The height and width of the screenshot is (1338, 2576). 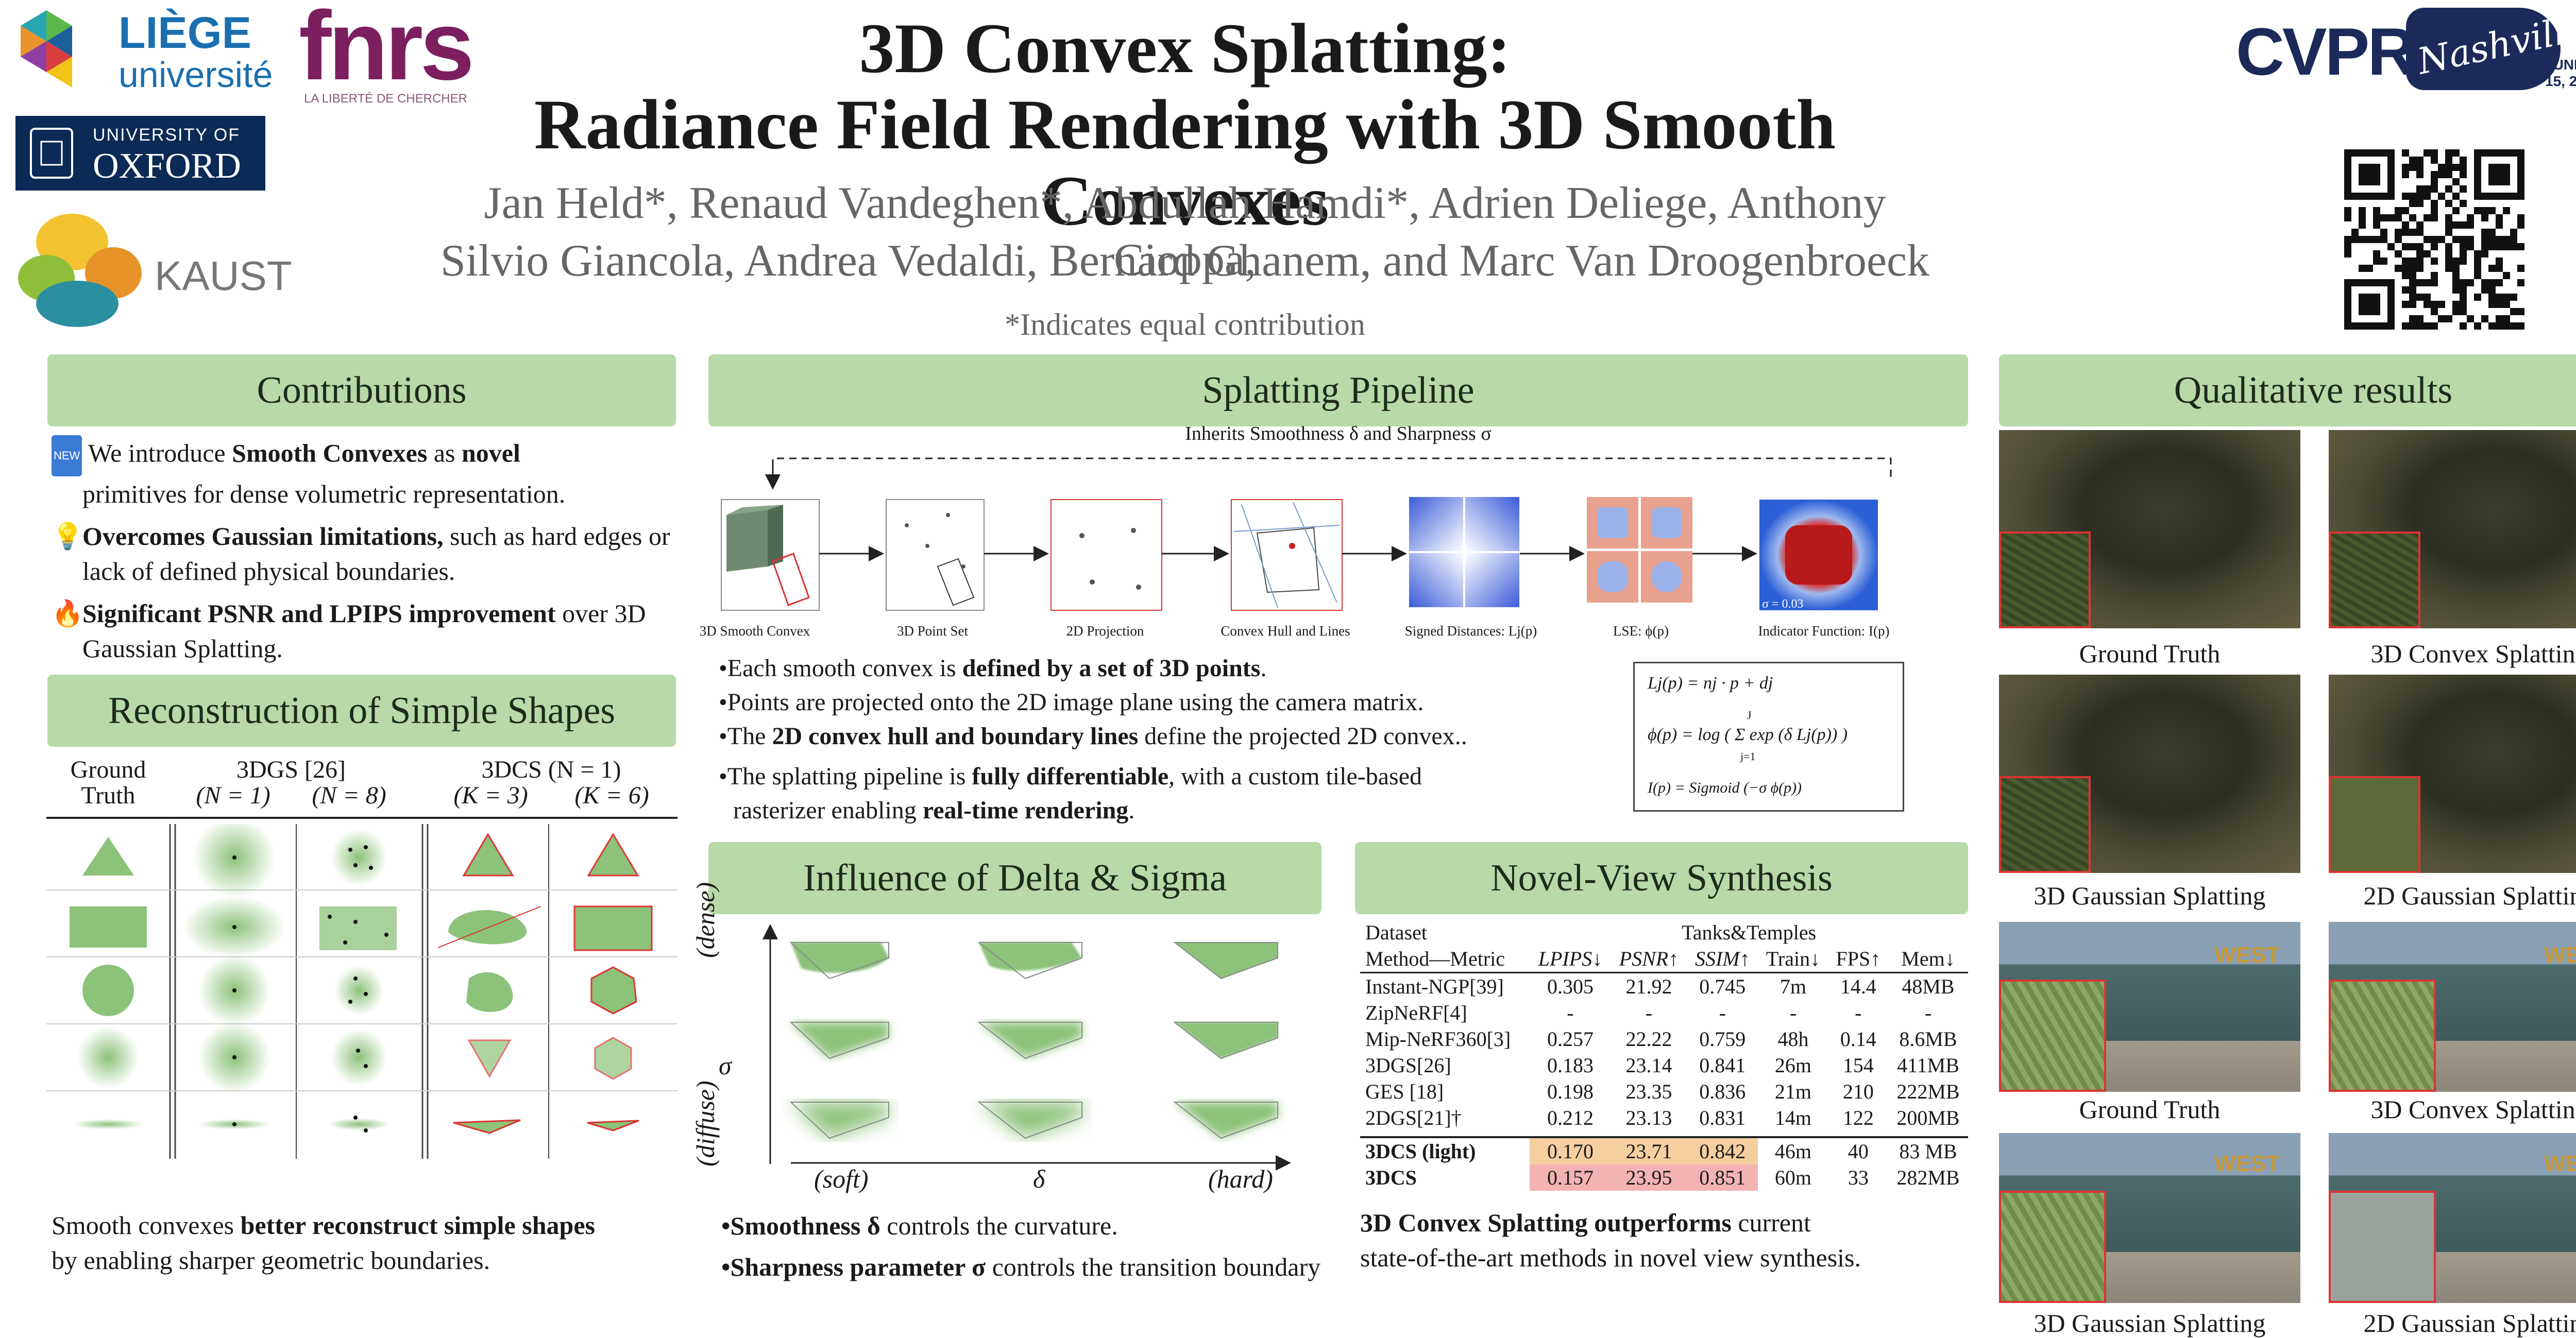 I want to click on cvpr-wordmark: CVPR, so click(x=2326, y=51).